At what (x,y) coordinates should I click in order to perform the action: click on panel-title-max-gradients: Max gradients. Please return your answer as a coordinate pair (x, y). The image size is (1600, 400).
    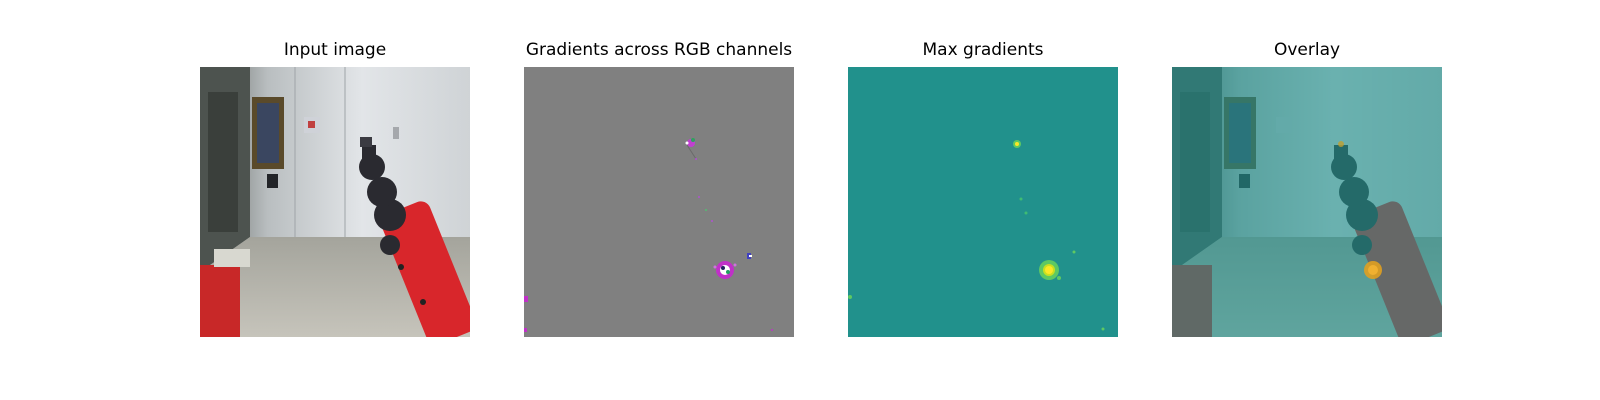
    Looking at the image, I should click on (983, 50).